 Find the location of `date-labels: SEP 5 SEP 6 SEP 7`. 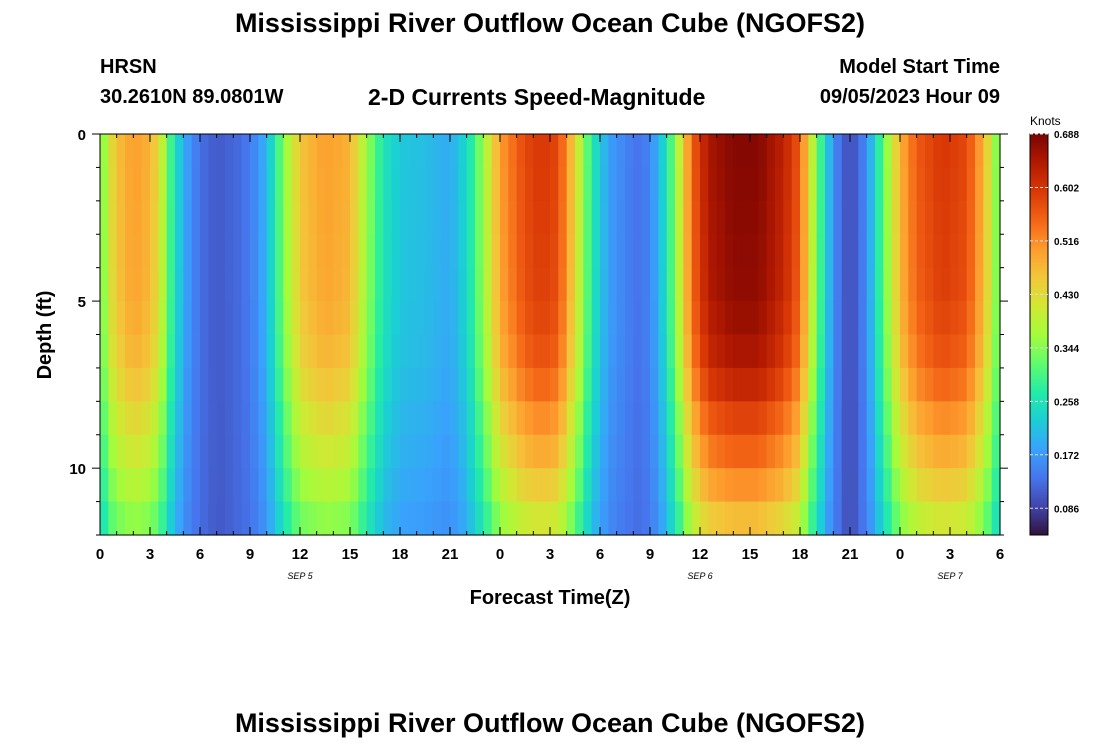

date-labels: SEP 5 SEP 6 SEP 7 is located at coordinates (625, 576).